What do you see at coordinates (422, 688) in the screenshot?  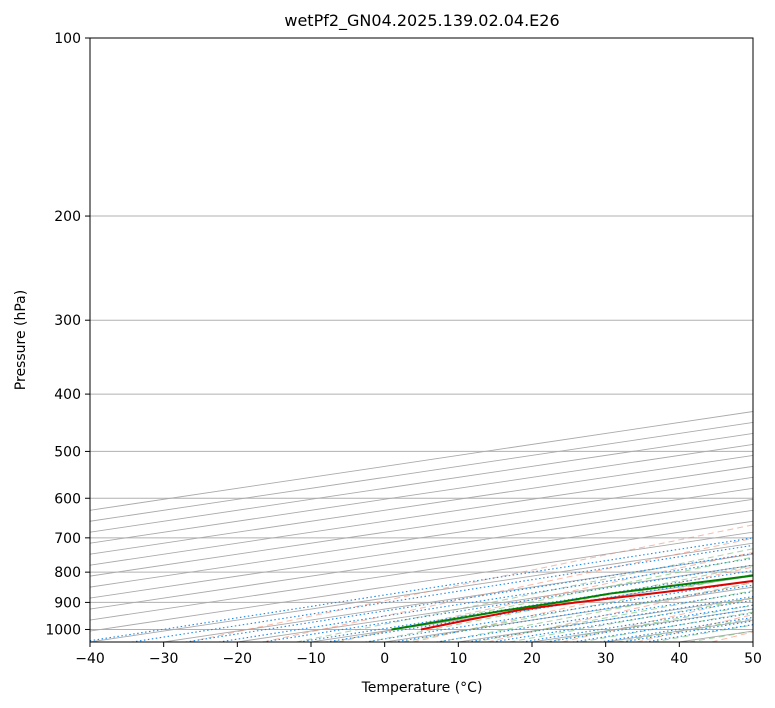 I see `x-axis-title: Temperature (°C)` at bounding box center [422, 688].